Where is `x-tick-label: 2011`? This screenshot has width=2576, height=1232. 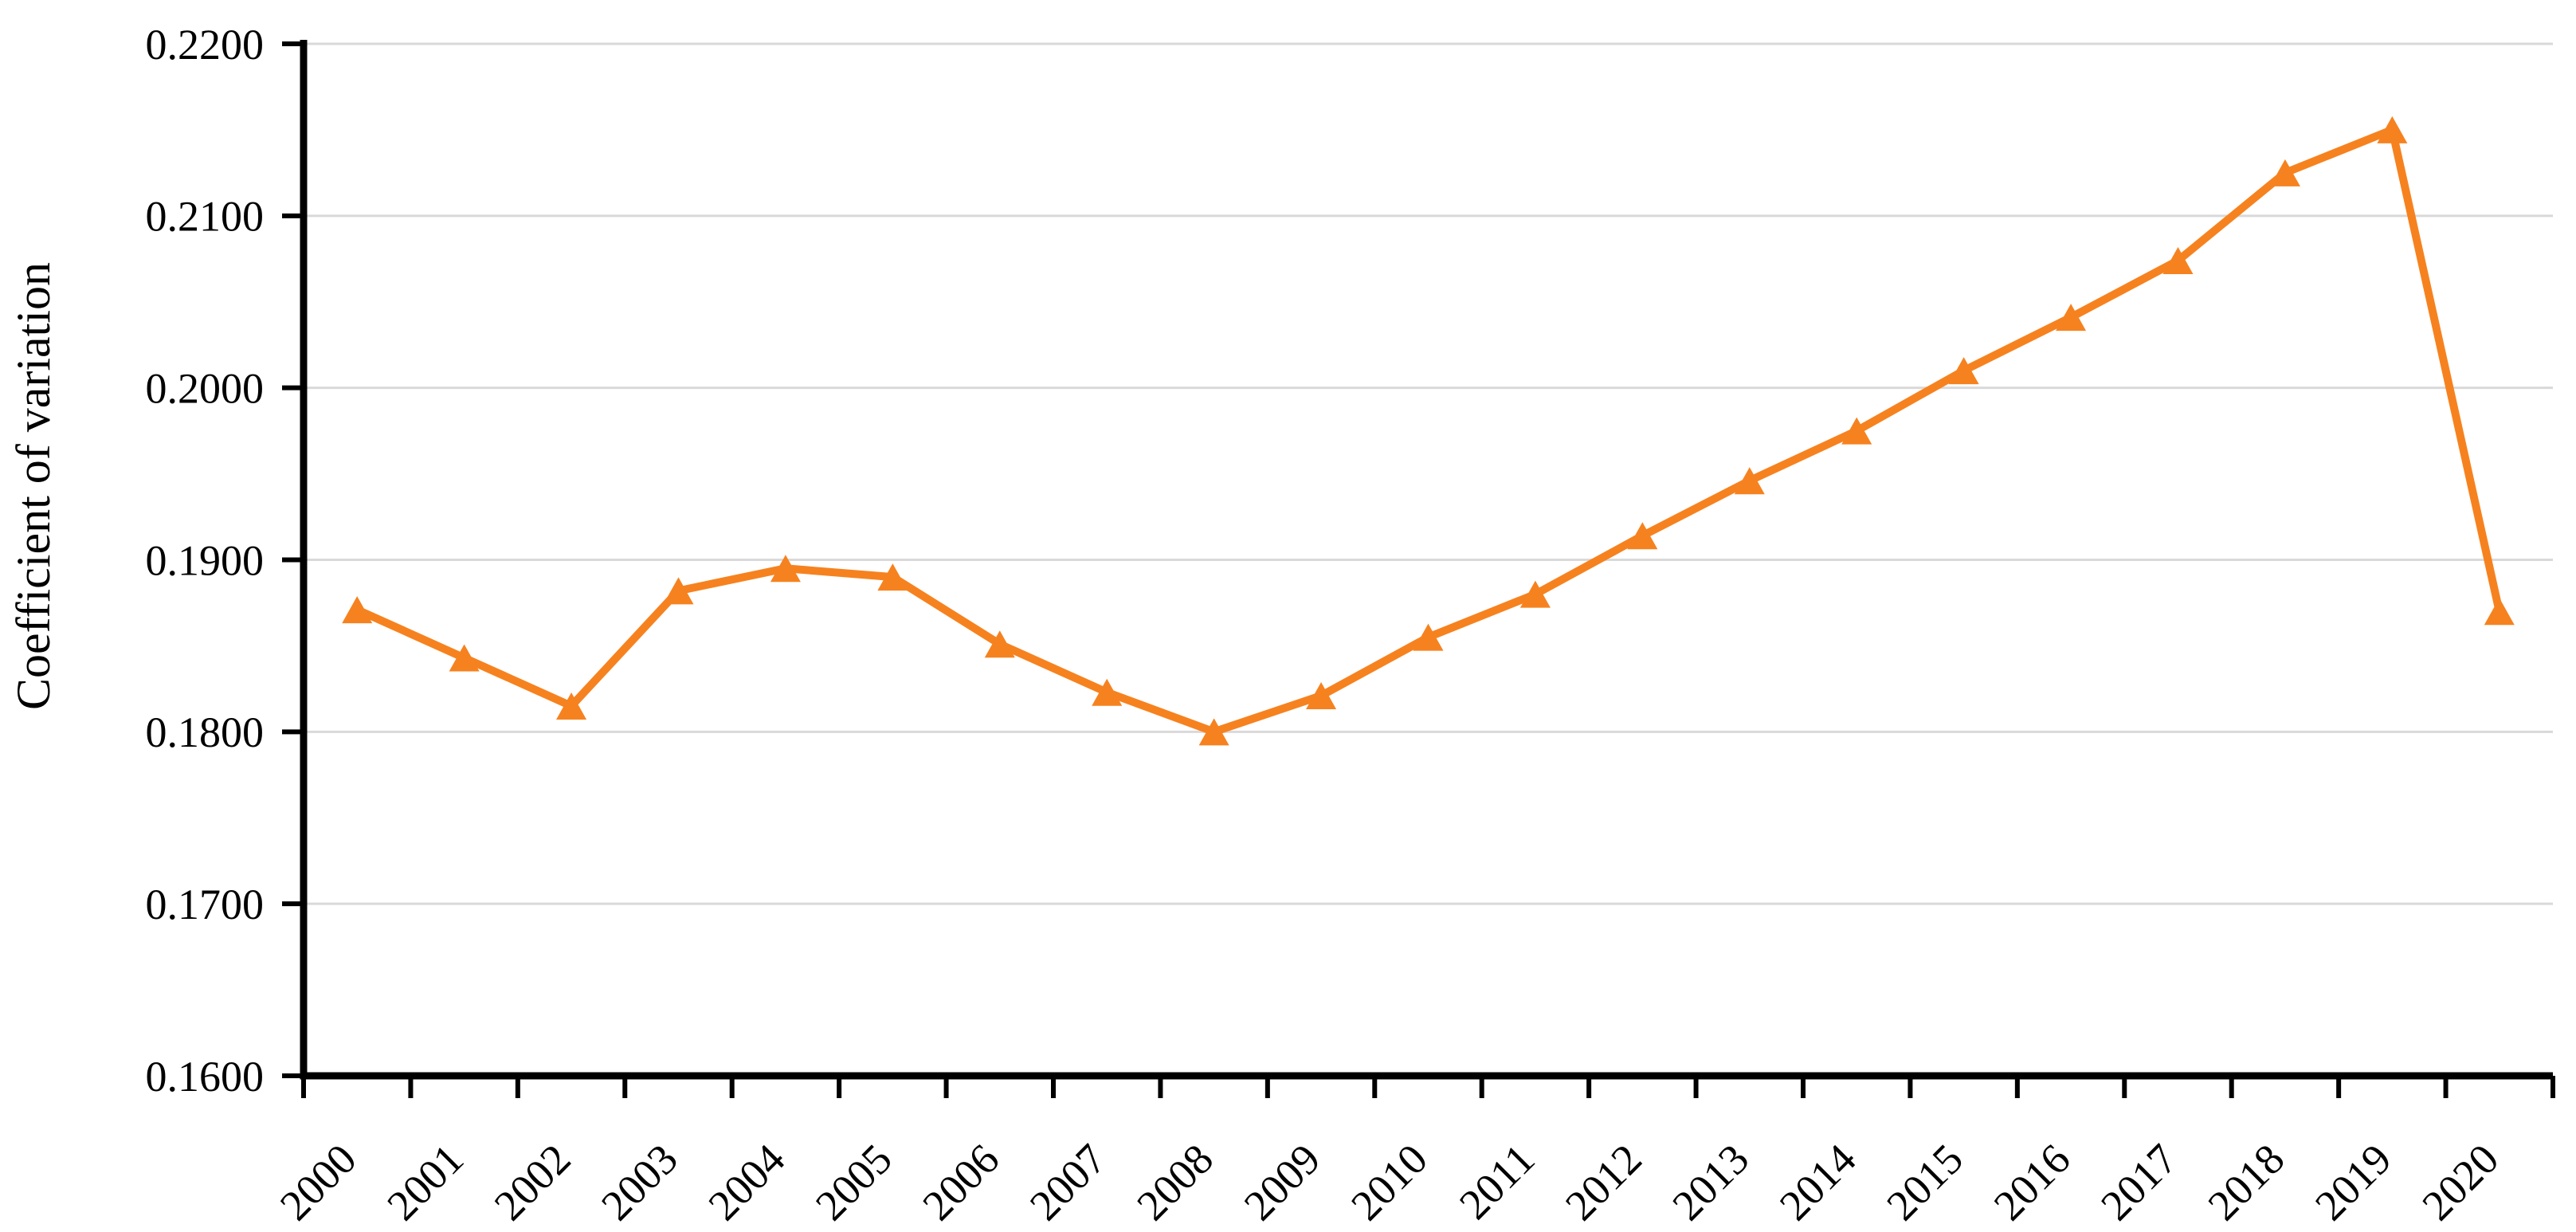 x-tick-label: 2011 is located at coordinates (1496, 1181).